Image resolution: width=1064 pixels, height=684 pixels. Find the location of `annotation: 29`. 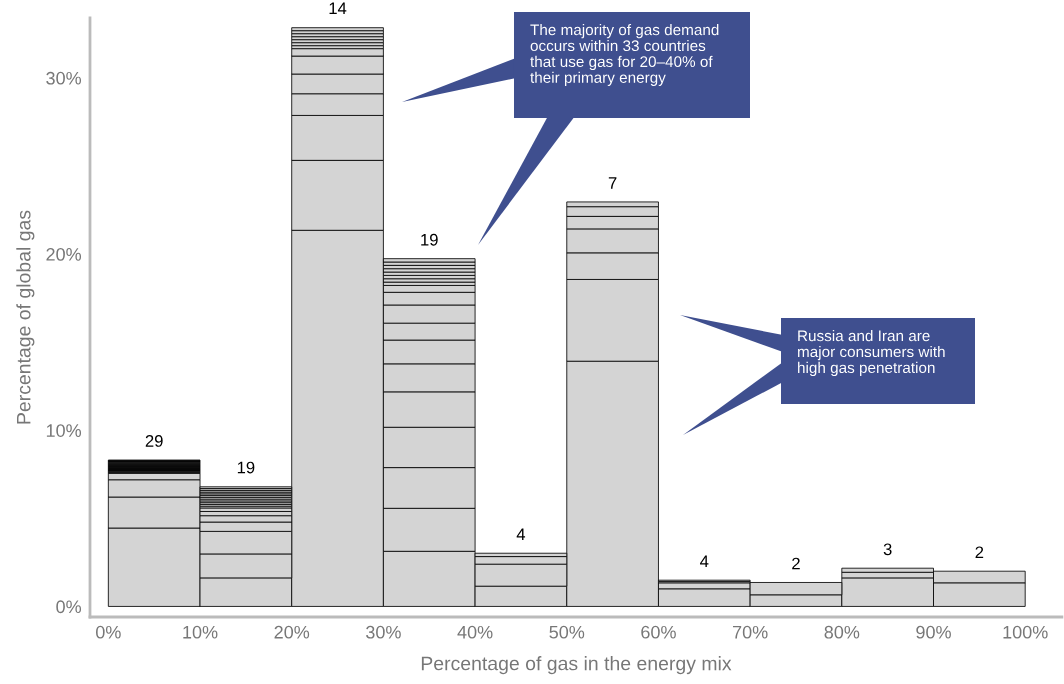

annotation: 29 is located at coordinates (154, 441).